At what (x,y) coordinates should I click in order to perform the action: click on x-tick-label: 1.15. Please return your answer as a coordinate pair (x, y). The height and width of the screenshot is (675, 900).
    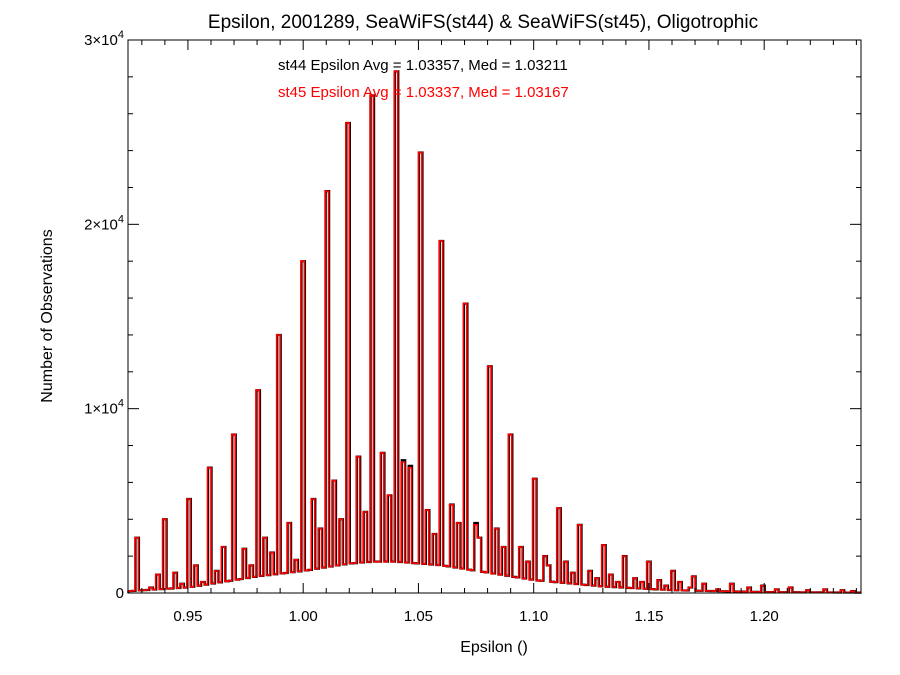
    Looking at the image, I should click on (648, 616).